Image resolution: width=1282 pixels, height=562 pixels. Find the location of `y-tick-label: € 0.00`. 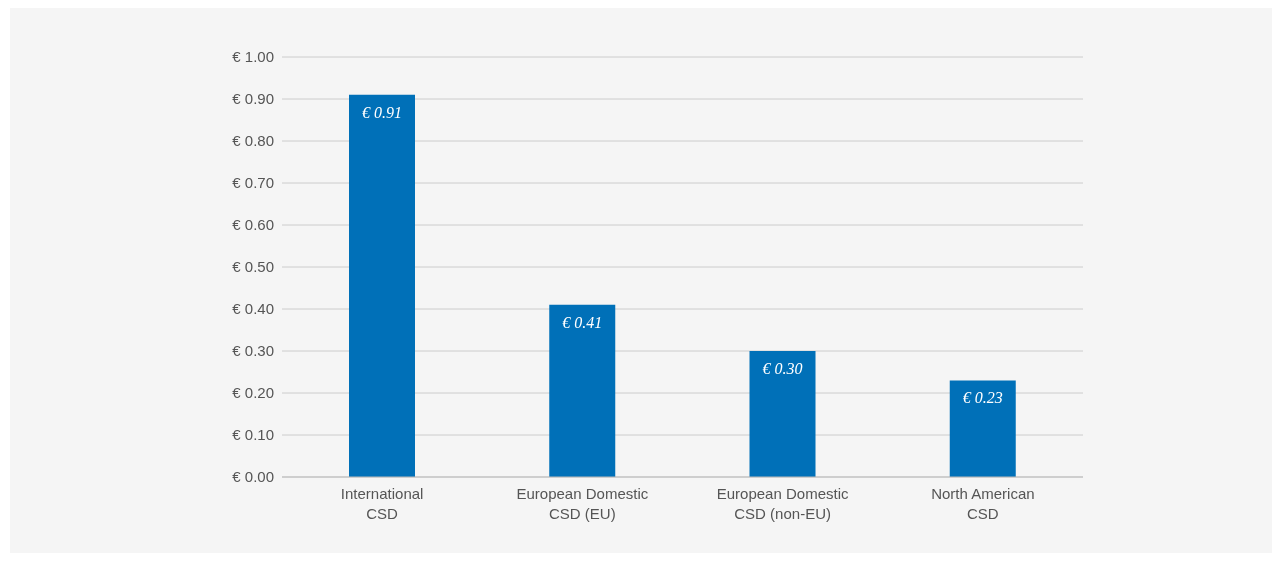

y-tick-label: € 0.00 is located at coordinates (253, 477).